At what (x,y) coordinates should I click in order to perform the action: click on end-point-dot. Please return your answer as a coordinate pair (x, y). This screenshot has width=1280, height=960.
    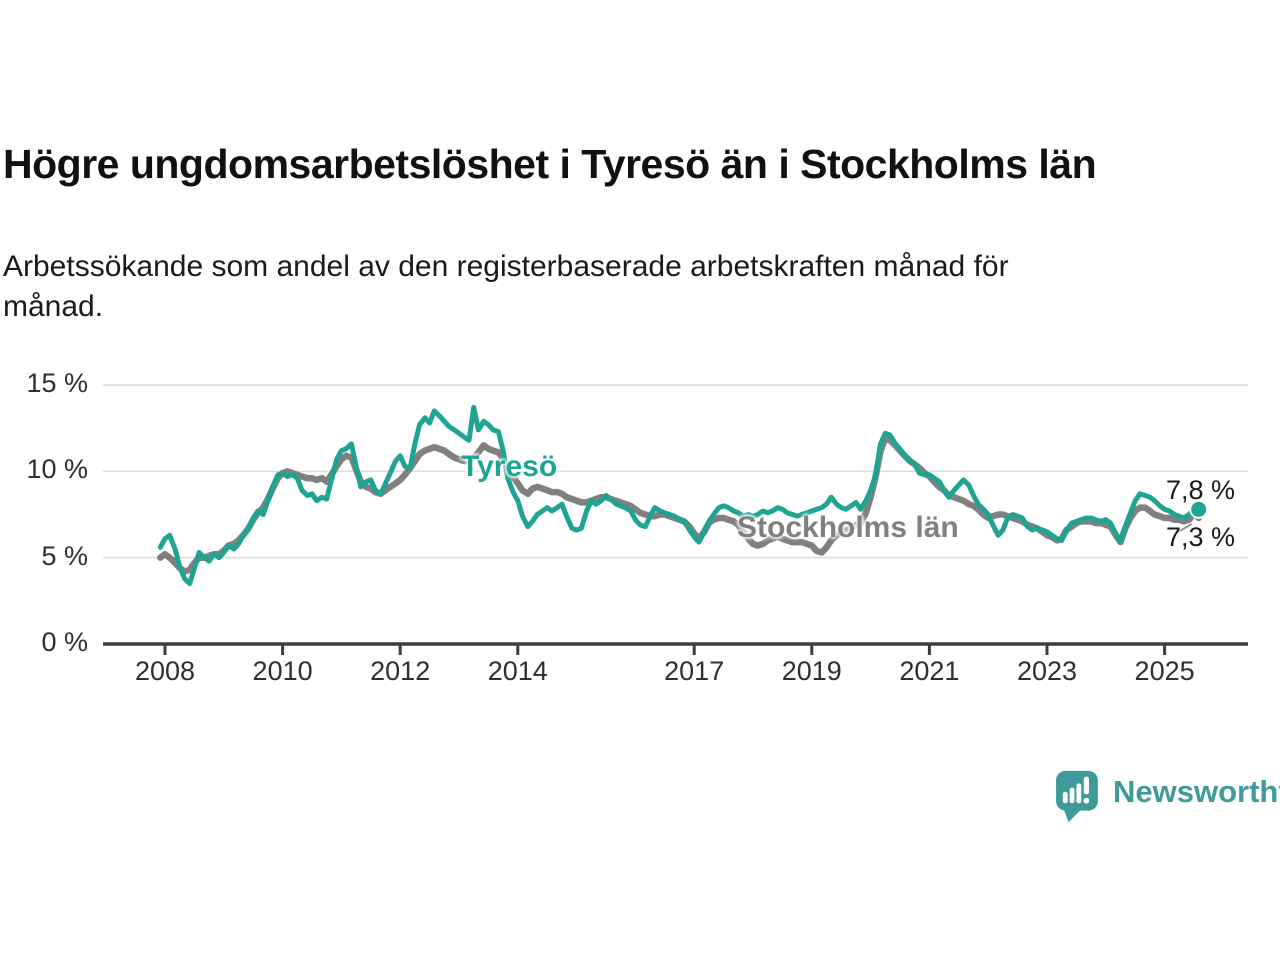
    Looking at the image, I should click on (1199, 509).